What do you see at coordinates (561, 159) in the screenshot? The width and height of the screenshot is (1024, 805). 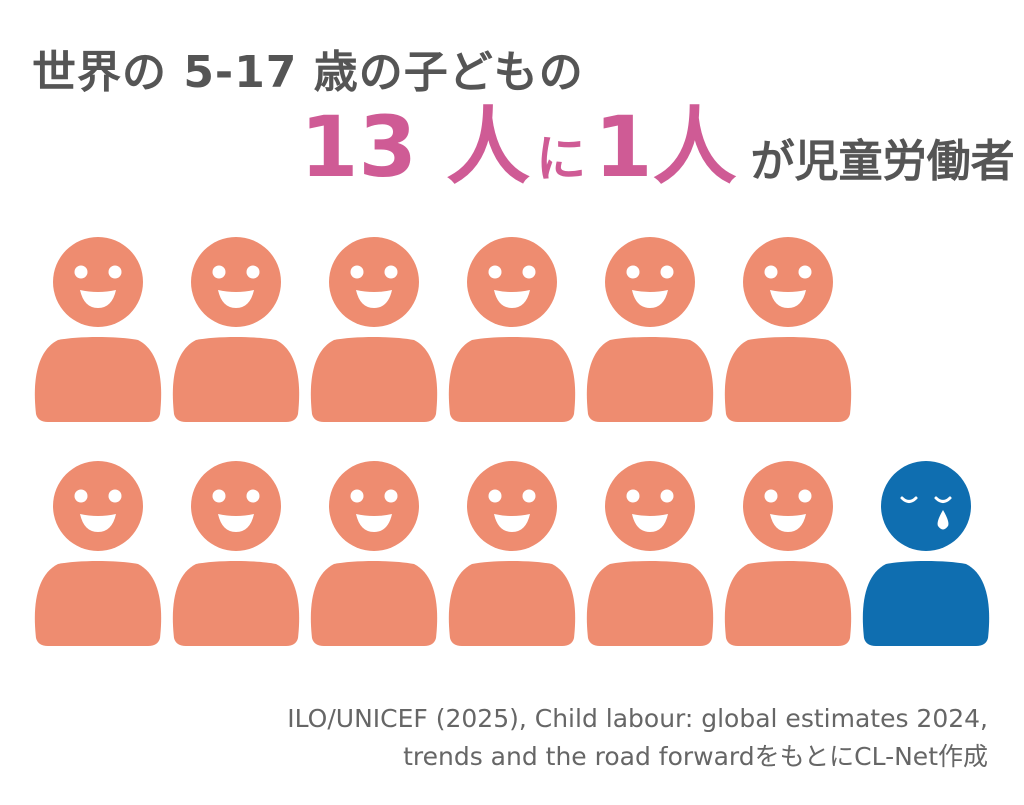 I see `ratio-connector: に` at bounding box center [561, 159].